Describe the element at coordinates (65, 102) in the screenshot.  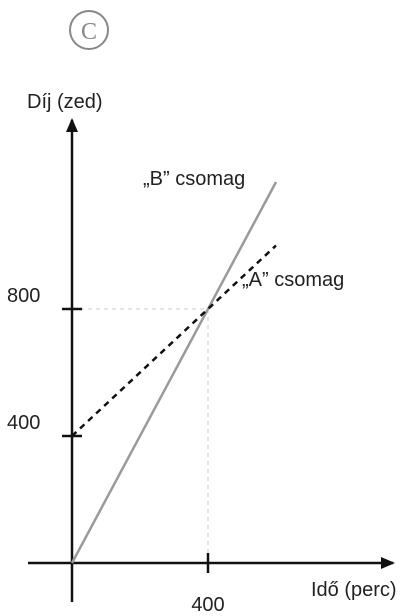
I see `y-axis-label: Díj (zed)` at that location.